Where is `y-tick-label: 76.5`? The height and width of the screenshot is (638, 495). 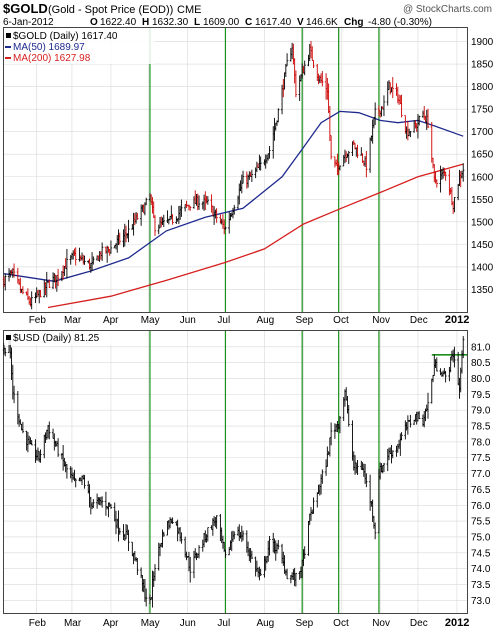
y-tick-label: 76.5 is located at coordinates (481, 490).